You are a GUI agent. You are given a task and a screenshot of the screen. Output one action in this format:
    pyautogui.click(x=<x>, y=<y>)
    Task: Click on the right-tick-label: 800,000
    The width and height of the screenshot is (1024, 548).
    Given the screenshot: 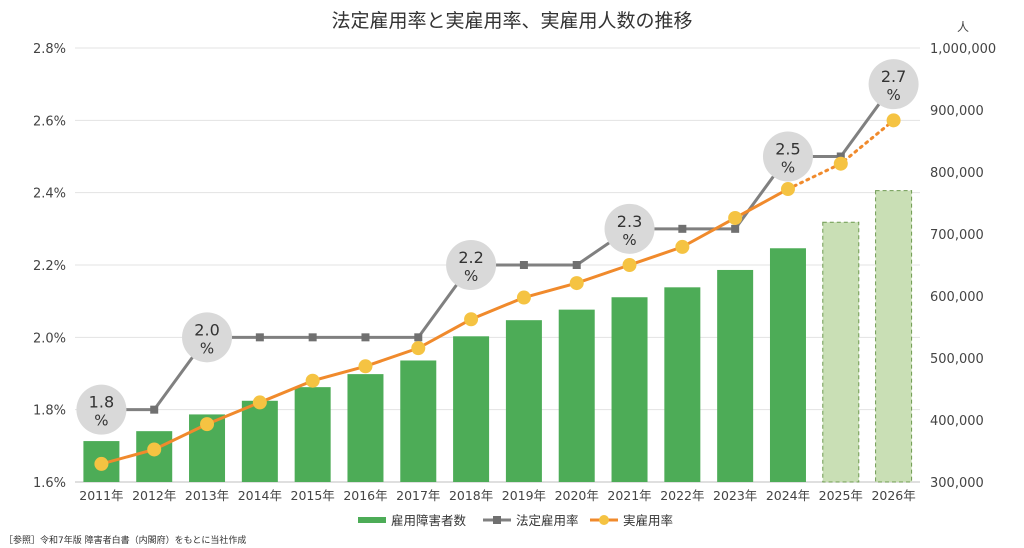 What is the action you would take?
    pyautogui.click(x=957, y=173)
    